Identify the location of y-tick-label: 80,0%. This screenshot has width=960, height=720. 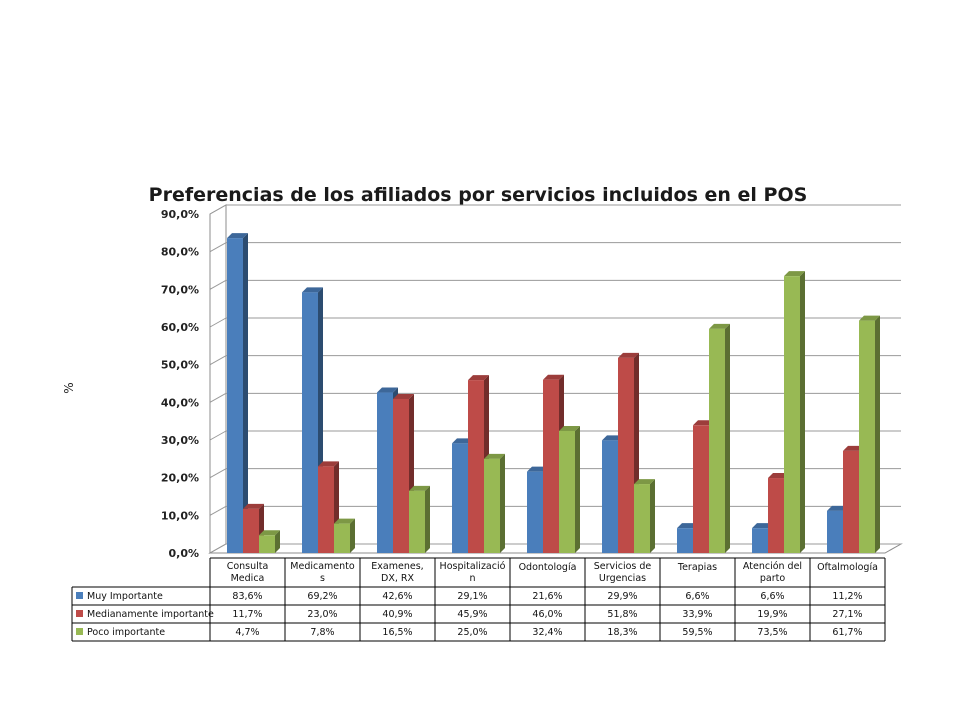
(180, 252).